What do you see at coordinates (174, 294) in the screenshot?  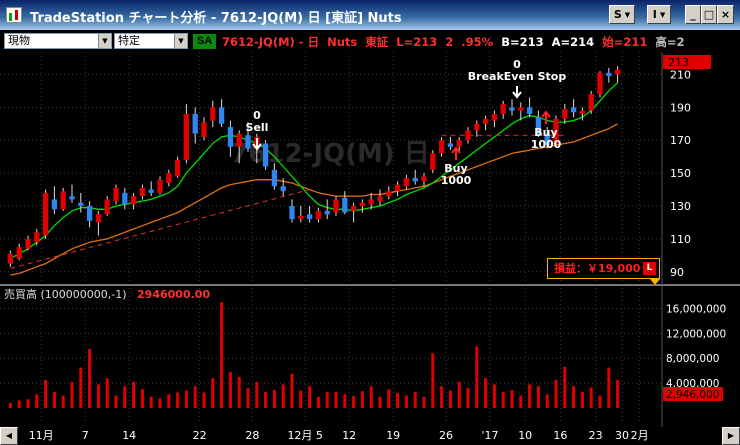 I see `volume-panel-value: 2946000.00` at bounding box center [174, 294].